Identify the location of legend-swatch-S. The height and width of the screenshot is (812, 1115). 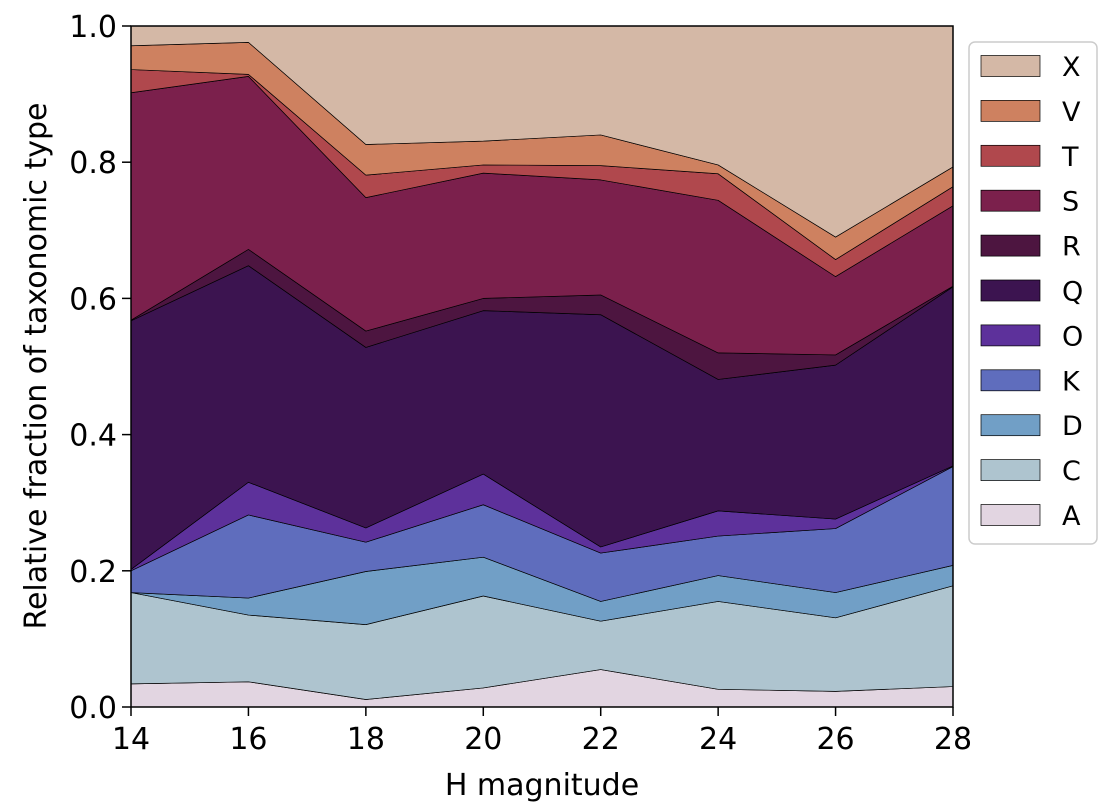
(1010, 200).